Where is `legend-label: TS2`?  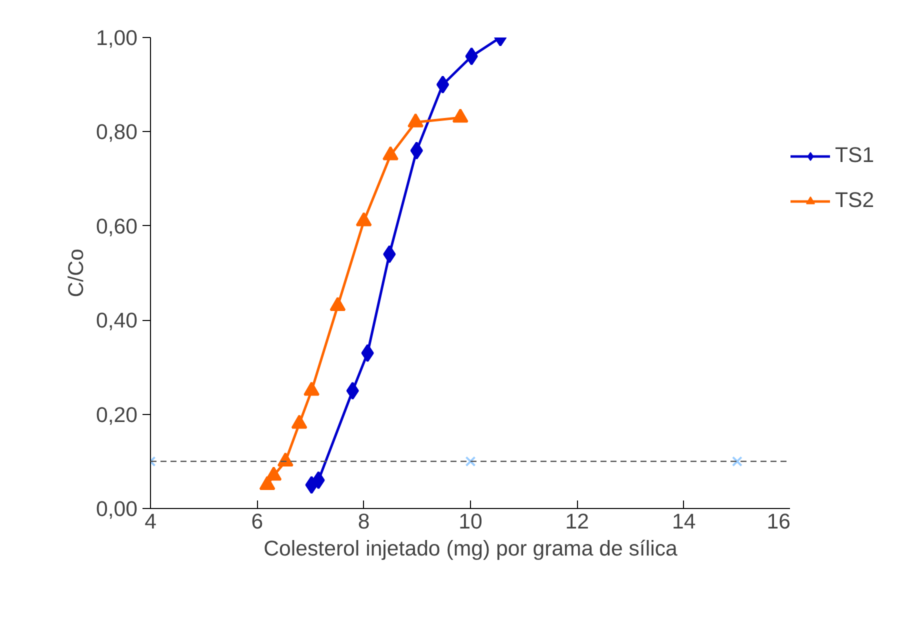
legend-label: TS2 is located at coordinates (854, 200).